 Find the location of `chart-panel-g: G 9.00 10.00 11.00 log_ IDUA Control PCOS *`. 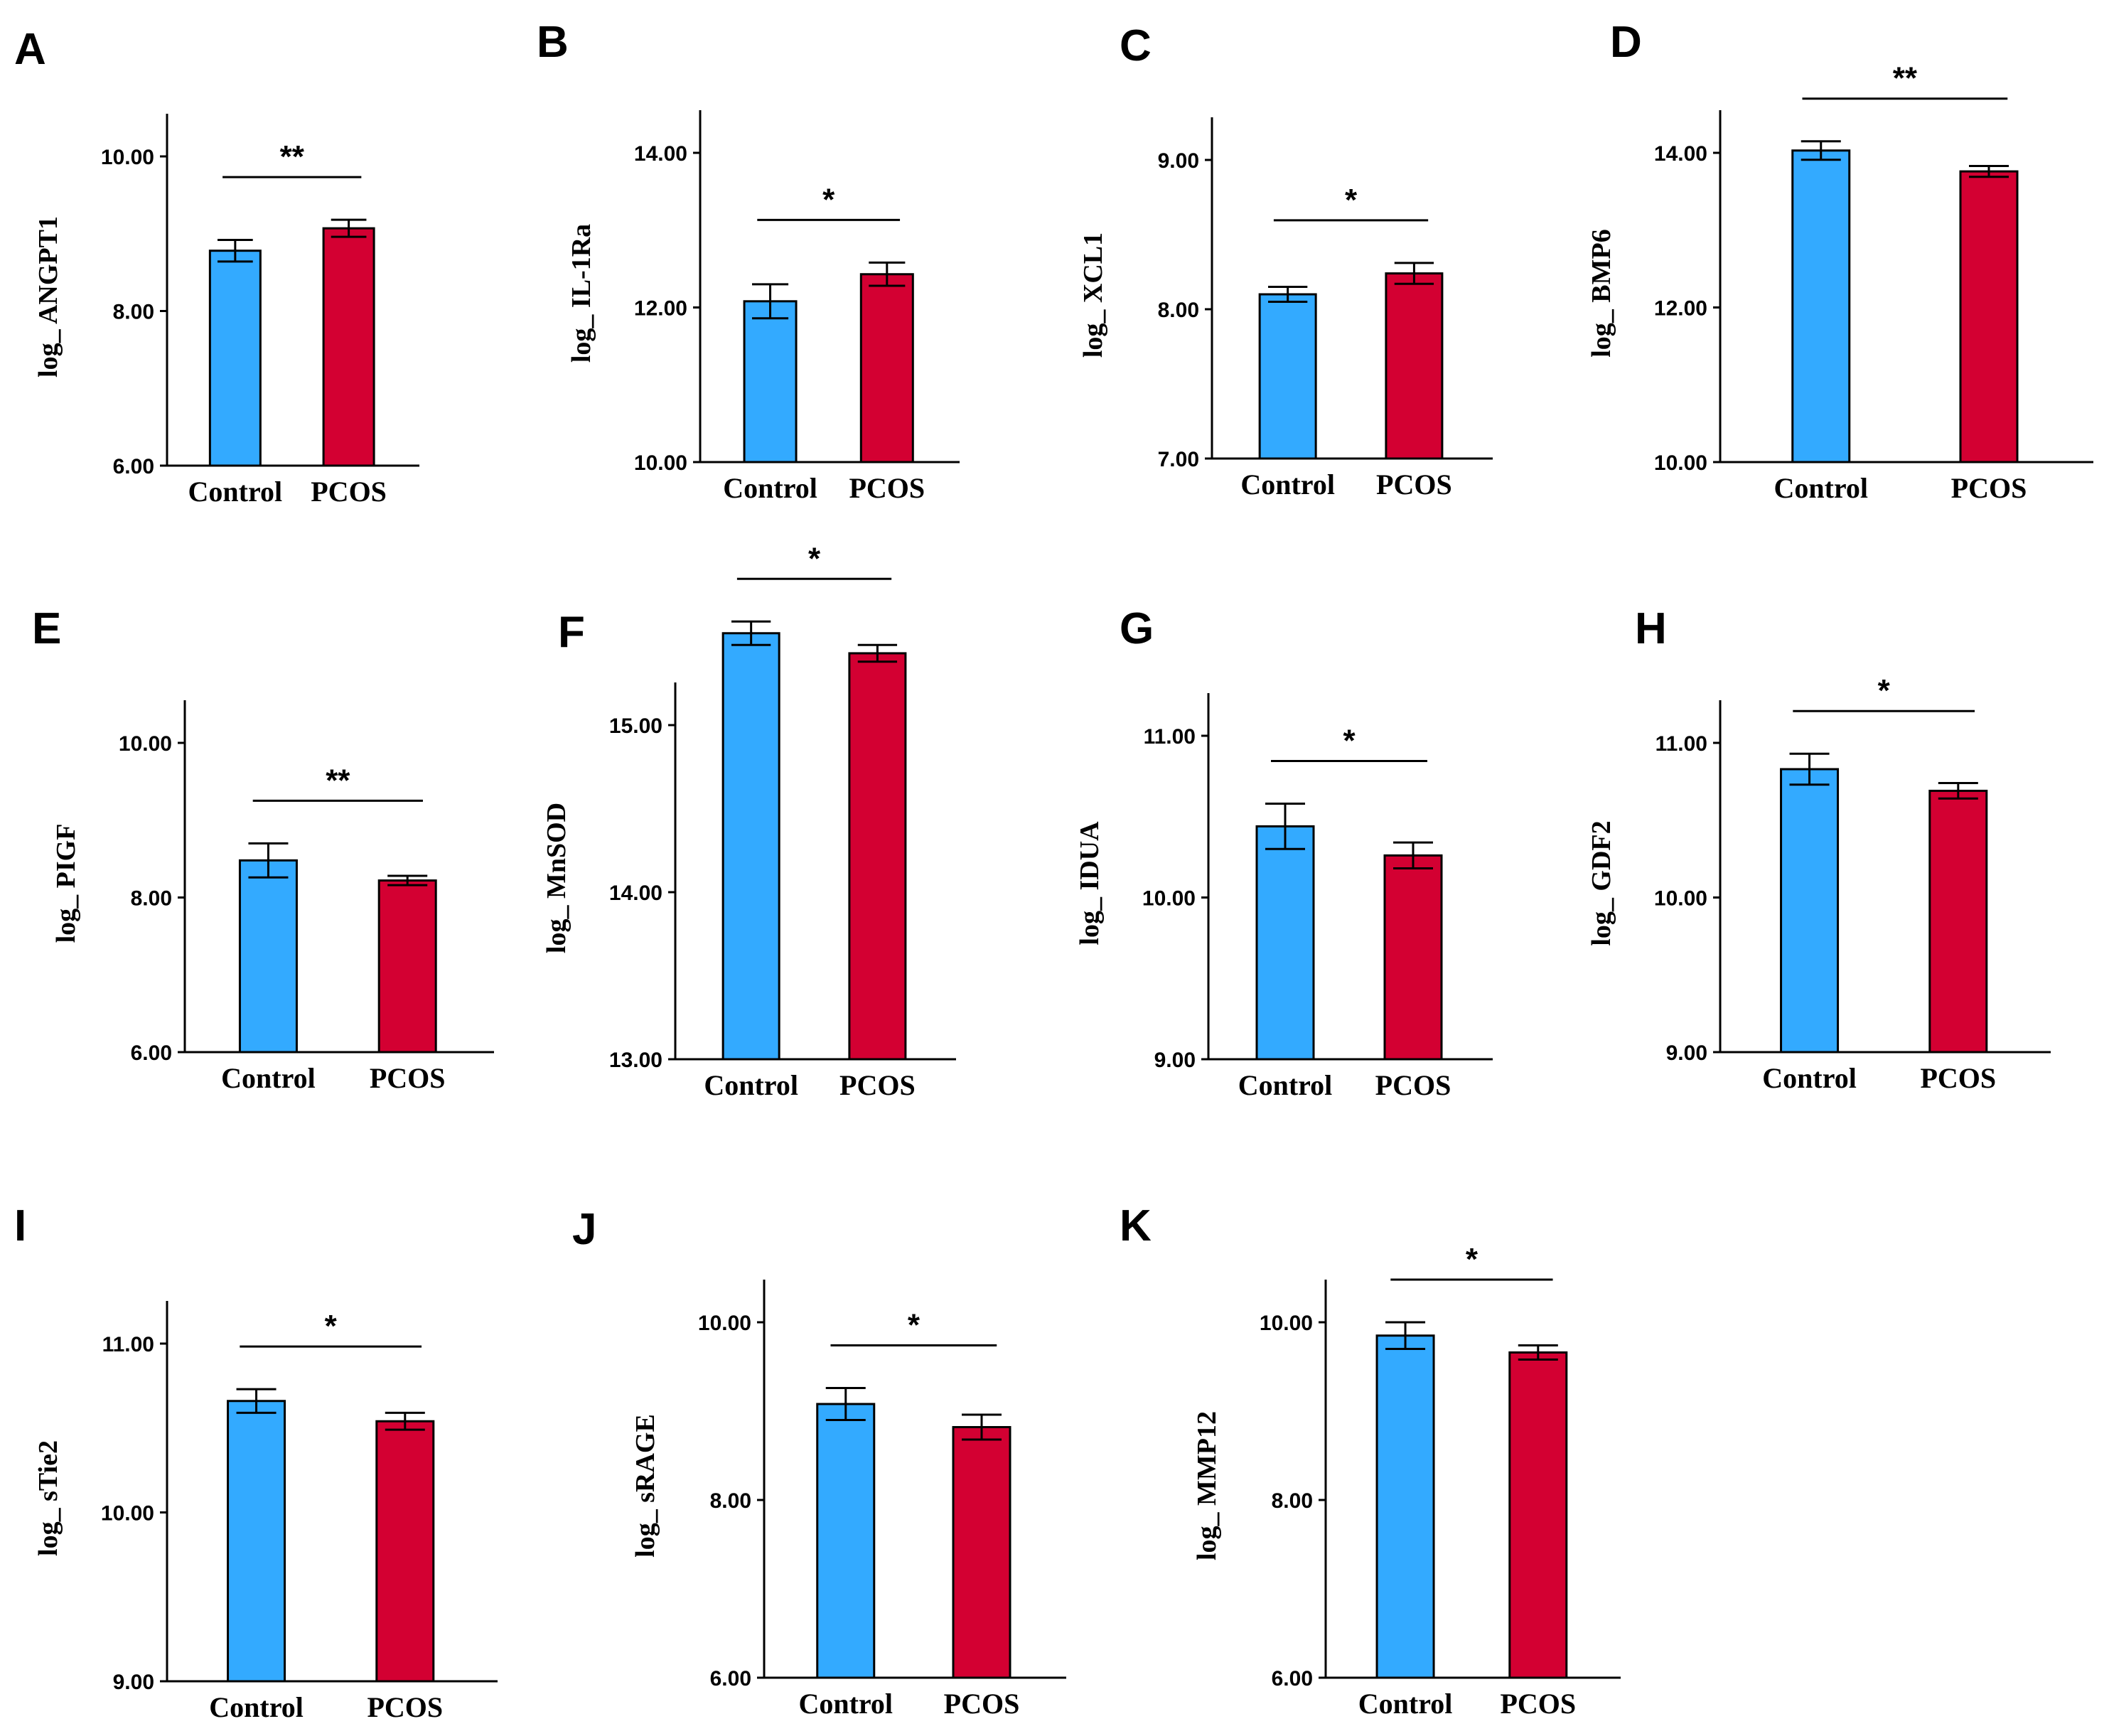

chart-panel-g: G 9.00 10.00 11.00 log_ IDUA Control PCOS * is located at coordinates (1284, 853).